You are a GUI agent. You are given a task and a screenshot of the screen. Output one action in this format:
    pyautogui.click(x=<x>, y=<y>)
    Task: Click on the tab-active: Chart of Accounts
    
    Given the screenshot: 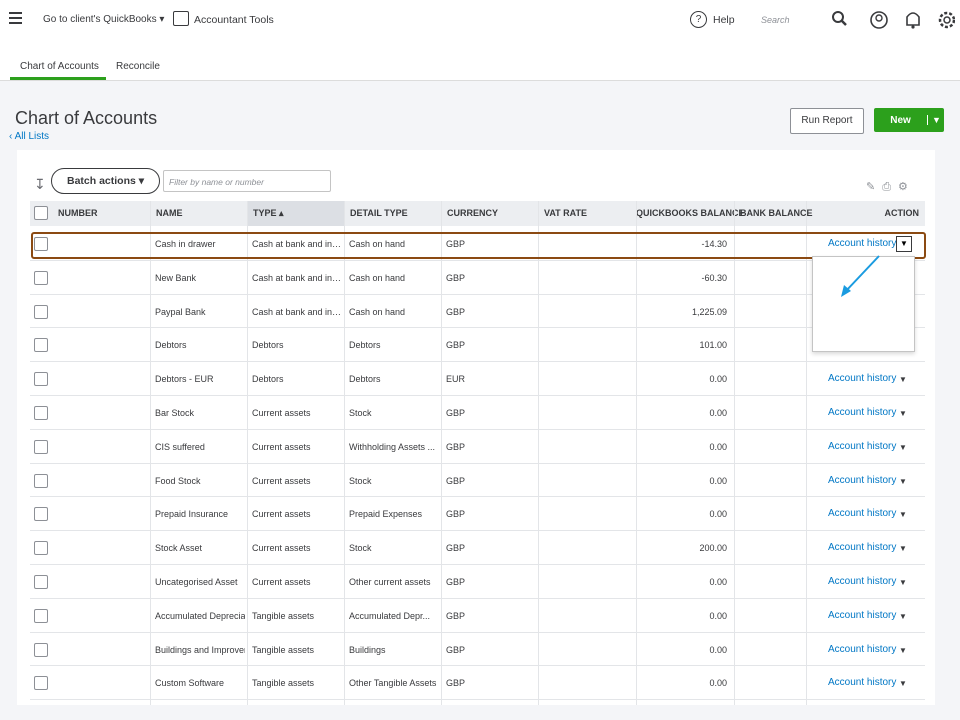 What is the action you would take?
    pyautogui.click(x=59, y=66)
    